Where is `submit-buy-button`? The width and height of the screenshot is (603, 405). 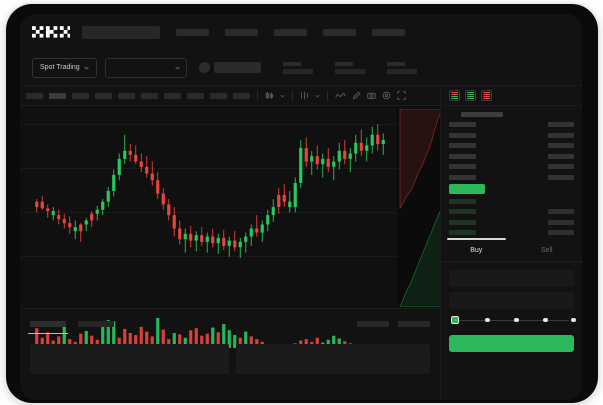
submit-buy-button is located at coordinates (511, 343).